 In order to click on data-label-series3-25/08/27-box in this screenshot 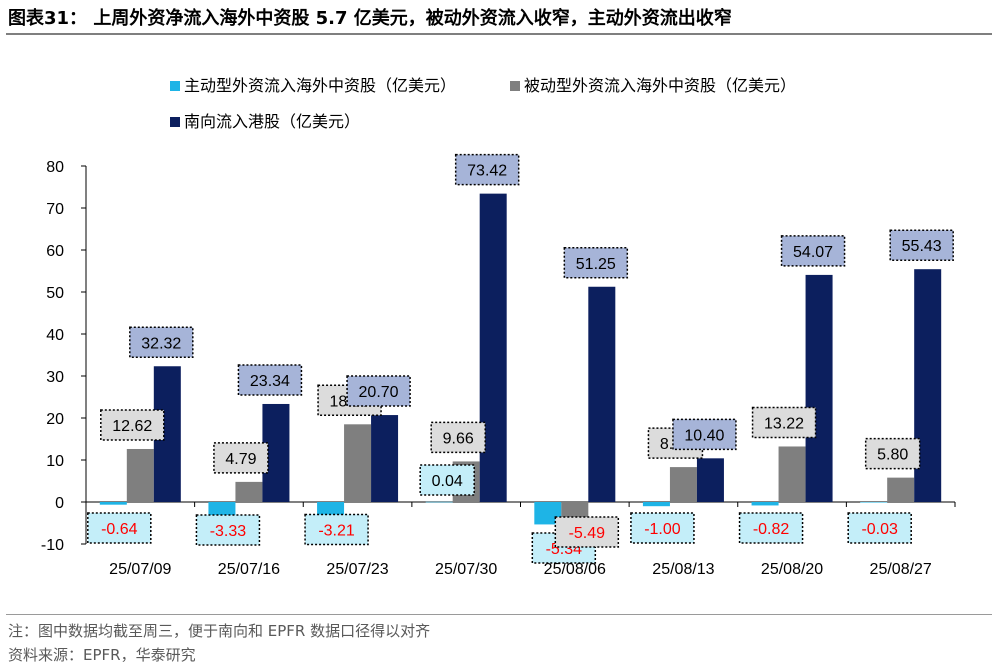, I will do `click(921, 245)`.